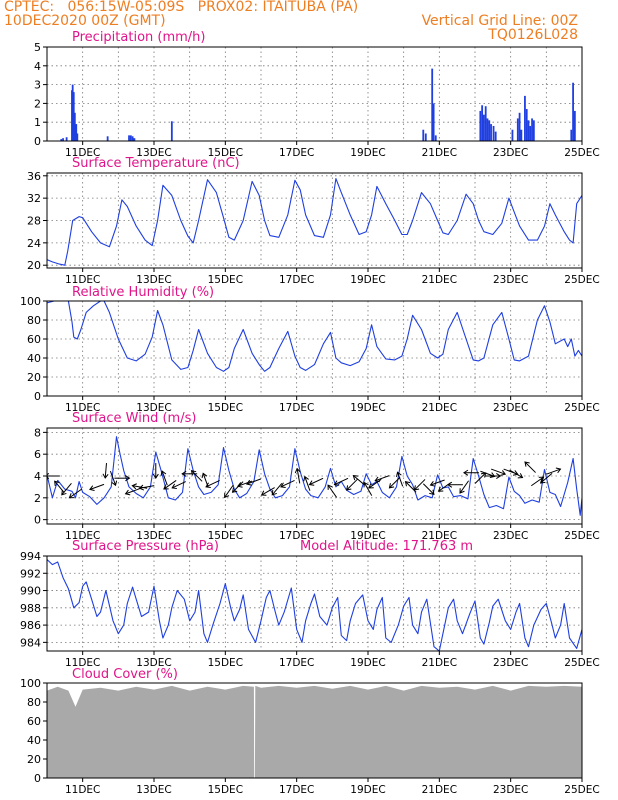  Describe the element at coordinates (37, 520) in the screenshot. I see `y-tick-label: 0` at that location.